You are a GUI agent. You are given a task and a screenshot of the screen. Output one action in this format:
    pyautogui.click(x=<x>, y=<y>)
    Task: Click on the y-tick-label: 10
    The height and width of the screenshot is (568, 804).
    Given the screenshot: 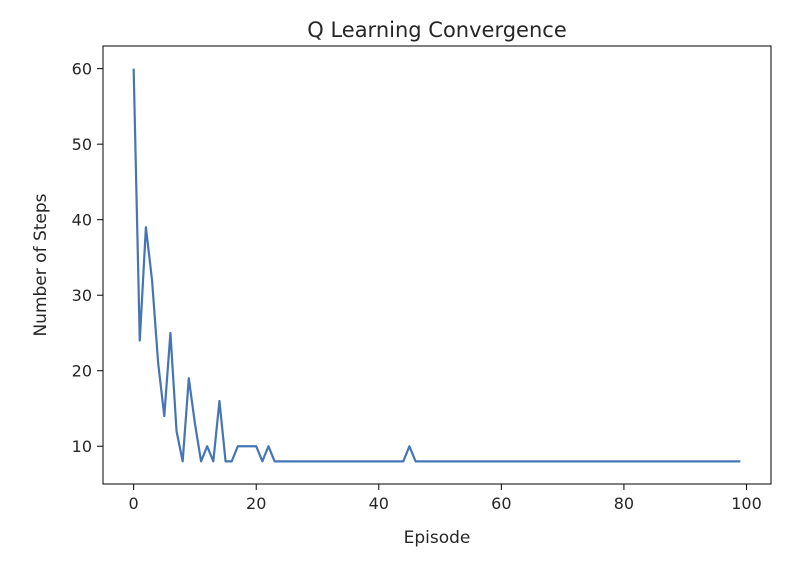 What is the action you would take?
    pyautogui.click(x=82, y=446)
    